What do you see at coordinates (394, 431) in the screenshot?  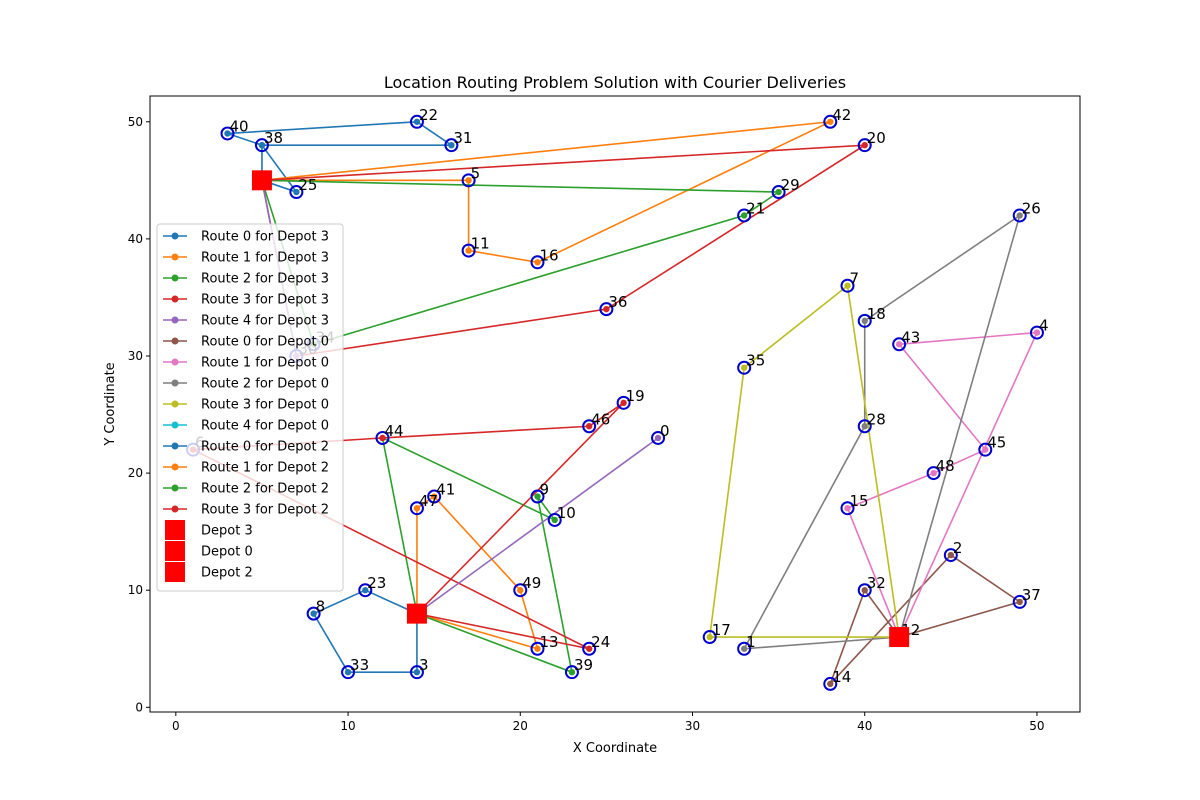 I see `node-label: 44` at bounding box center [394, 431].